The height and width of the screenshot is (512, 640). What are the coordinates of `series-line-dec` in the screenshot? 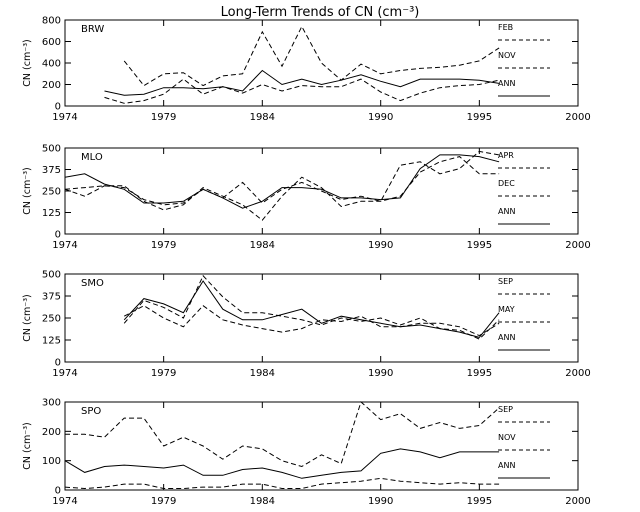 It's located at (282, 188).